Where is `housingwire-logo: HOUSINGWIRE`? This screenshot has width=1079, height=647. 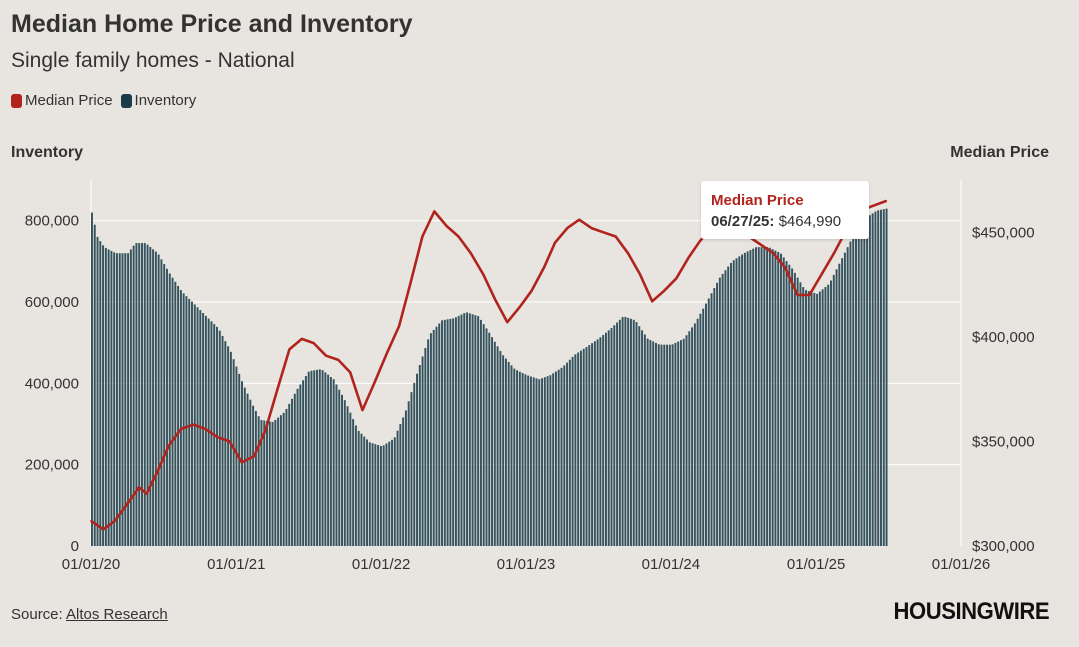
housingwire-logo: HOUSINGWIRE is located at coordinates (971, 611).